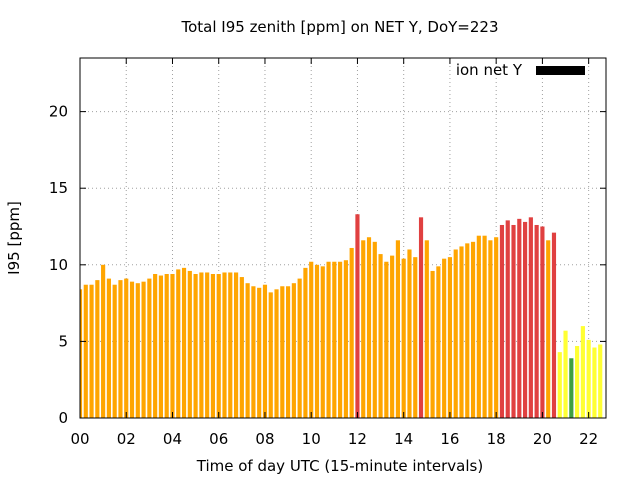 The image size is (640, 480). Describe the element at coordinates (14, 238) in the screenshot. I see `y-axis-label: I95 [ppm]` at that location.